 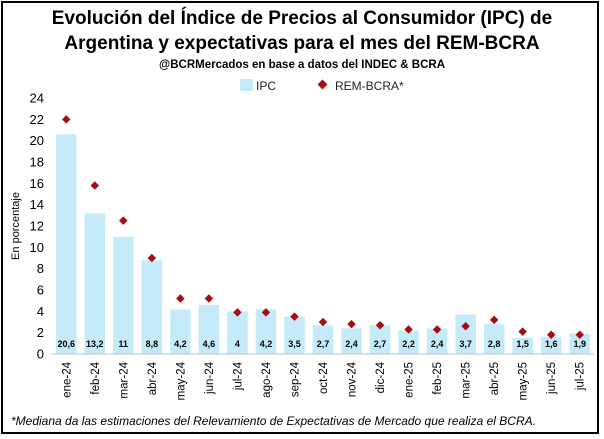 I want to click on x-tick-label: feb-24, so click(x=96, y=377).